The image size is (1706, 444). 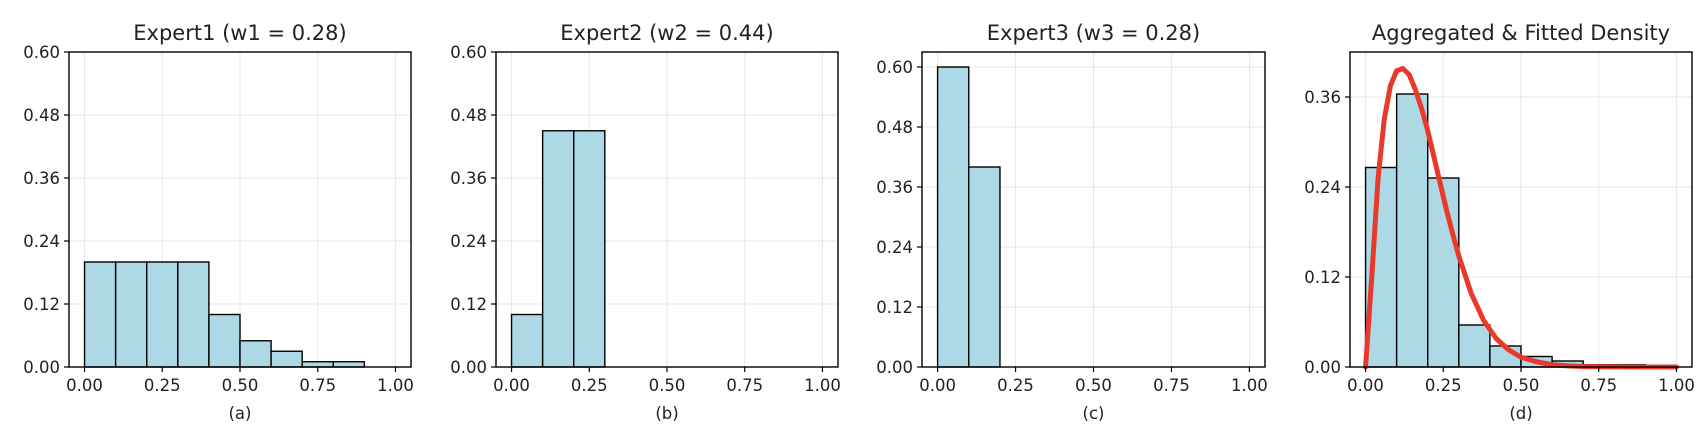 I want to click on chart-title: Expert1 (w1 = 0.28), so click(x=239, y=33).